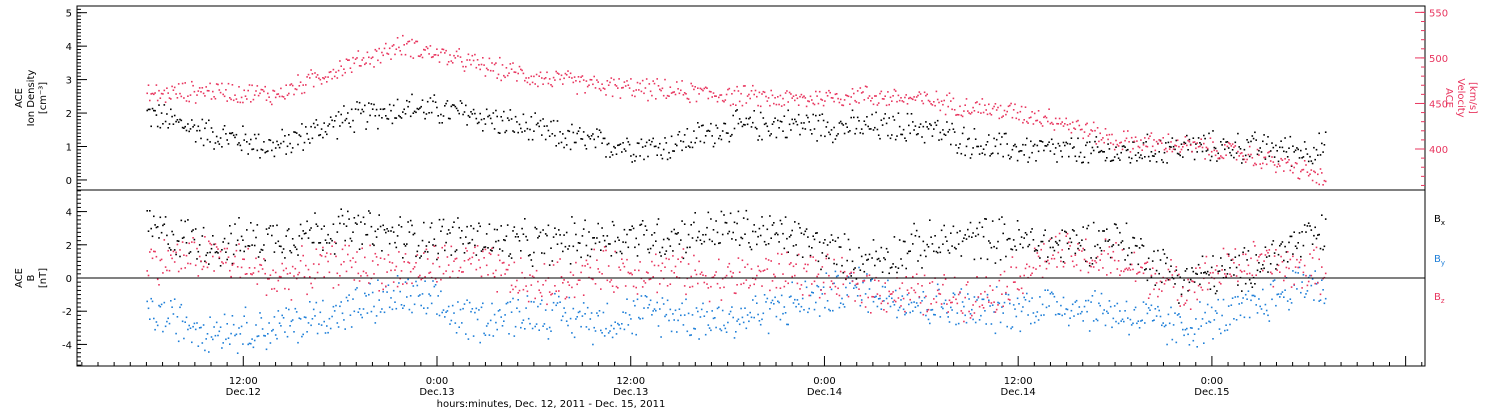 This screenshot has height=410, width=1500. I want to click on y-tick-label: -2, so click(67, 312).